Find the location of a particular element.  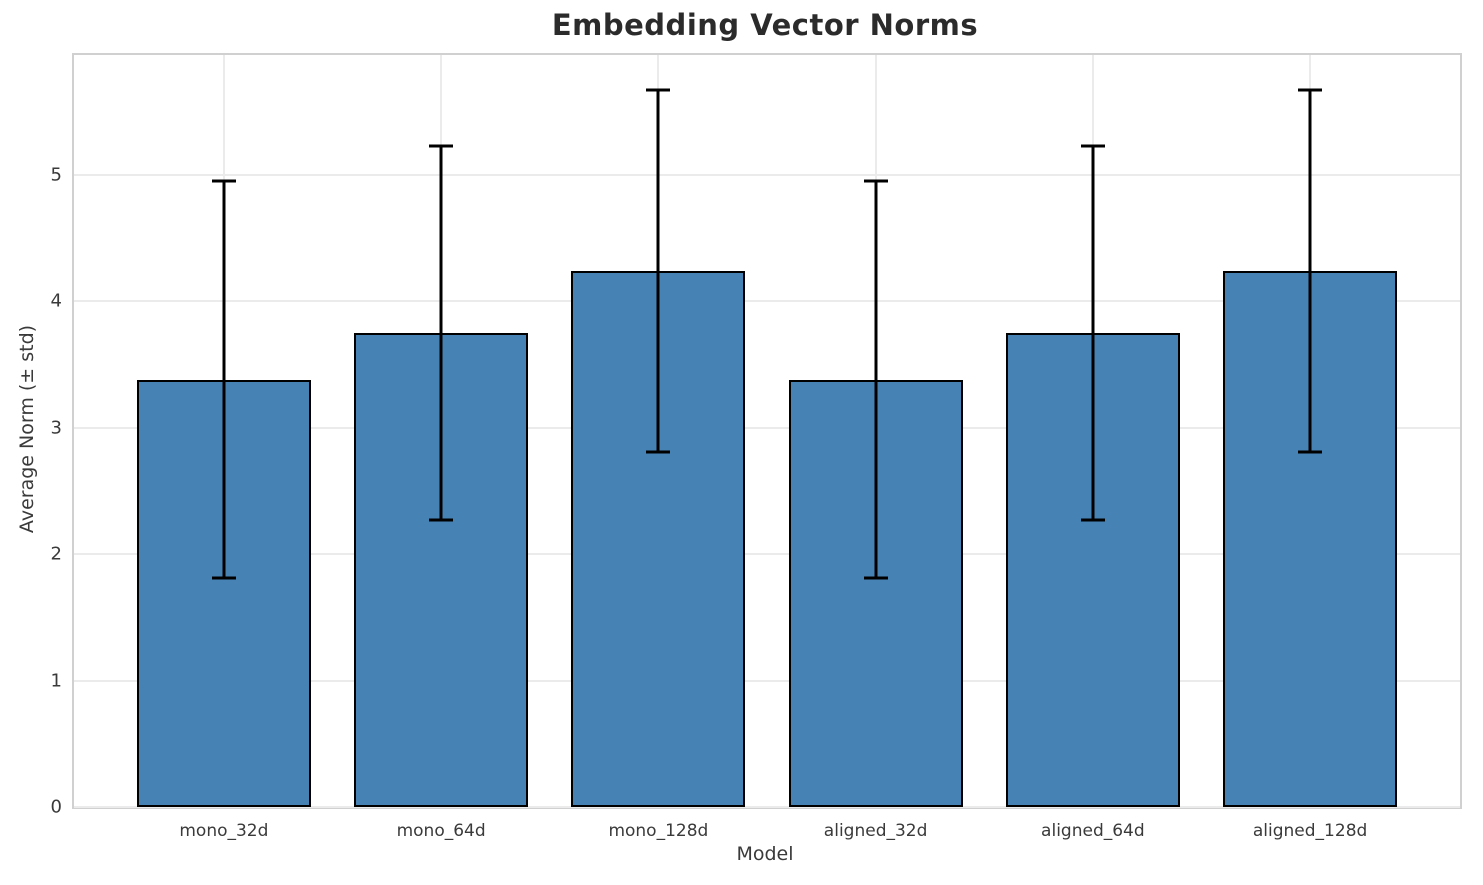

y-axis-label: Average Norm (± std) is located at coordinates (27, 429).